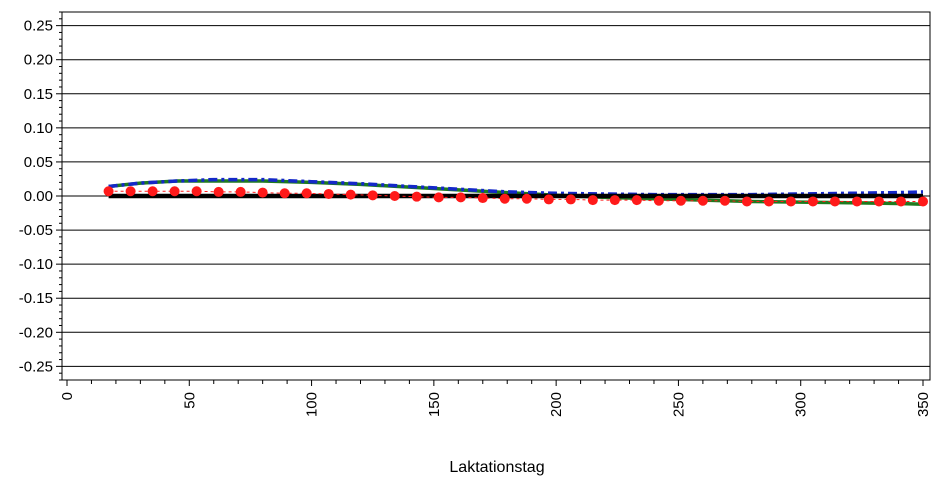 This screenshot has height=482, width=940. I want to click on y-tick-label: -0.10, so click(36, 264).